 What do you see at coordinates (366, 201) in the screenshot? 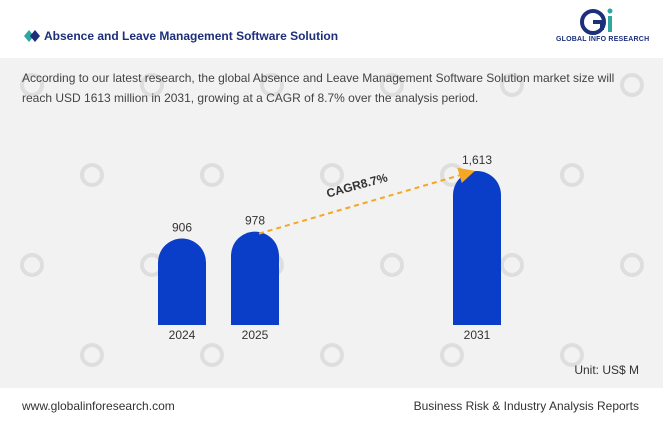
I see `cagr-arrow` at bounding box center [366, 201].